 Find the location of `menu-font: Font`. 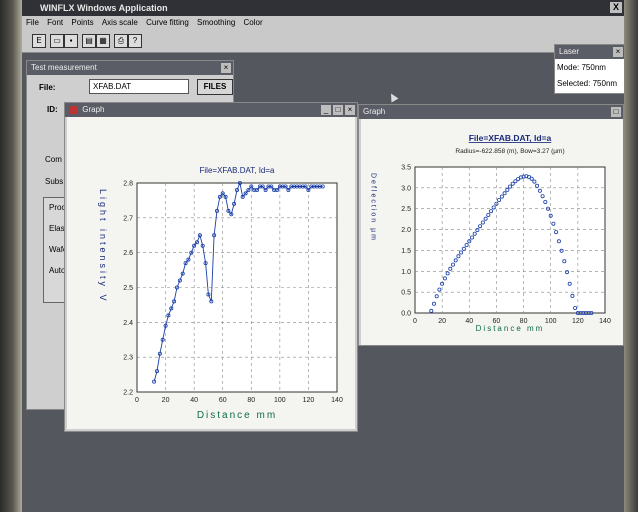

menu-font: Font is located at coordinates (55, 22).